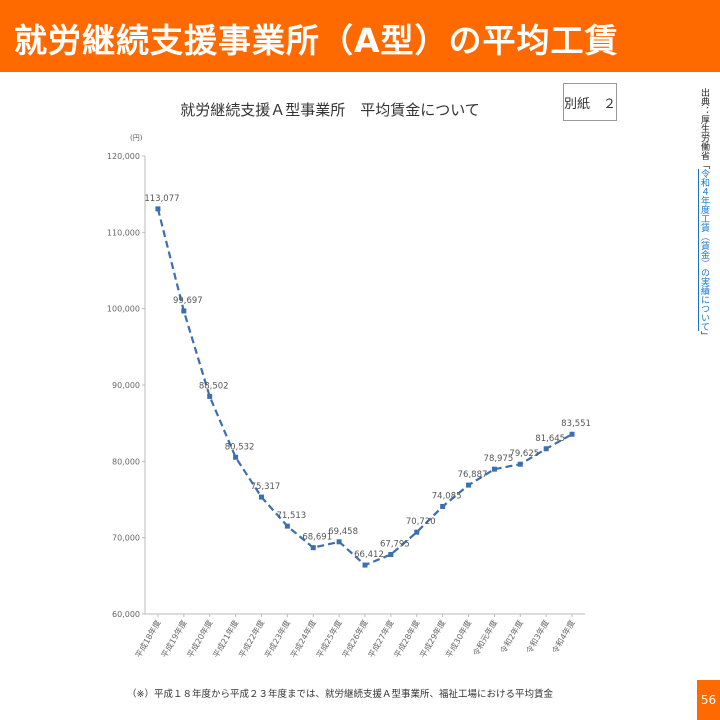  I want to click on x-tick-label: 平成30年度, so click(459, 639).